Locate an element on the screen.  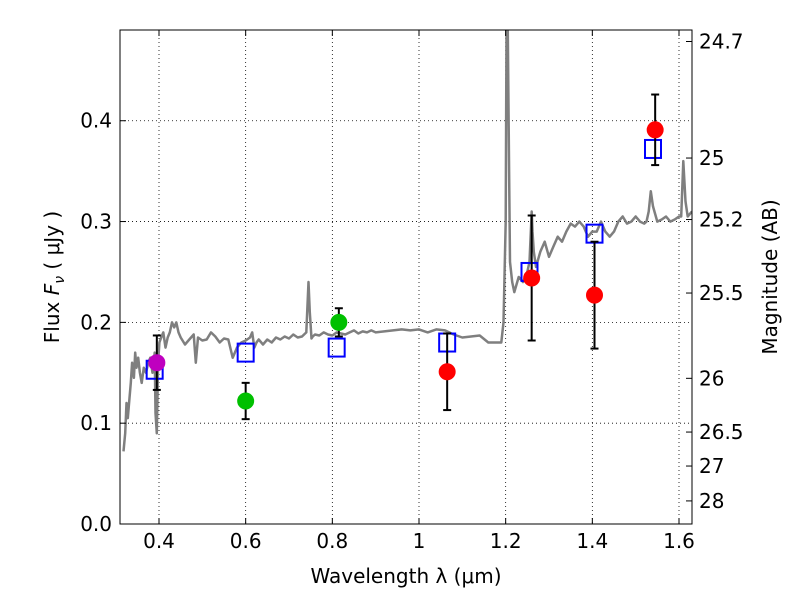
mag-tick-label-2: 25.2 is located at coordinates (721, 220).